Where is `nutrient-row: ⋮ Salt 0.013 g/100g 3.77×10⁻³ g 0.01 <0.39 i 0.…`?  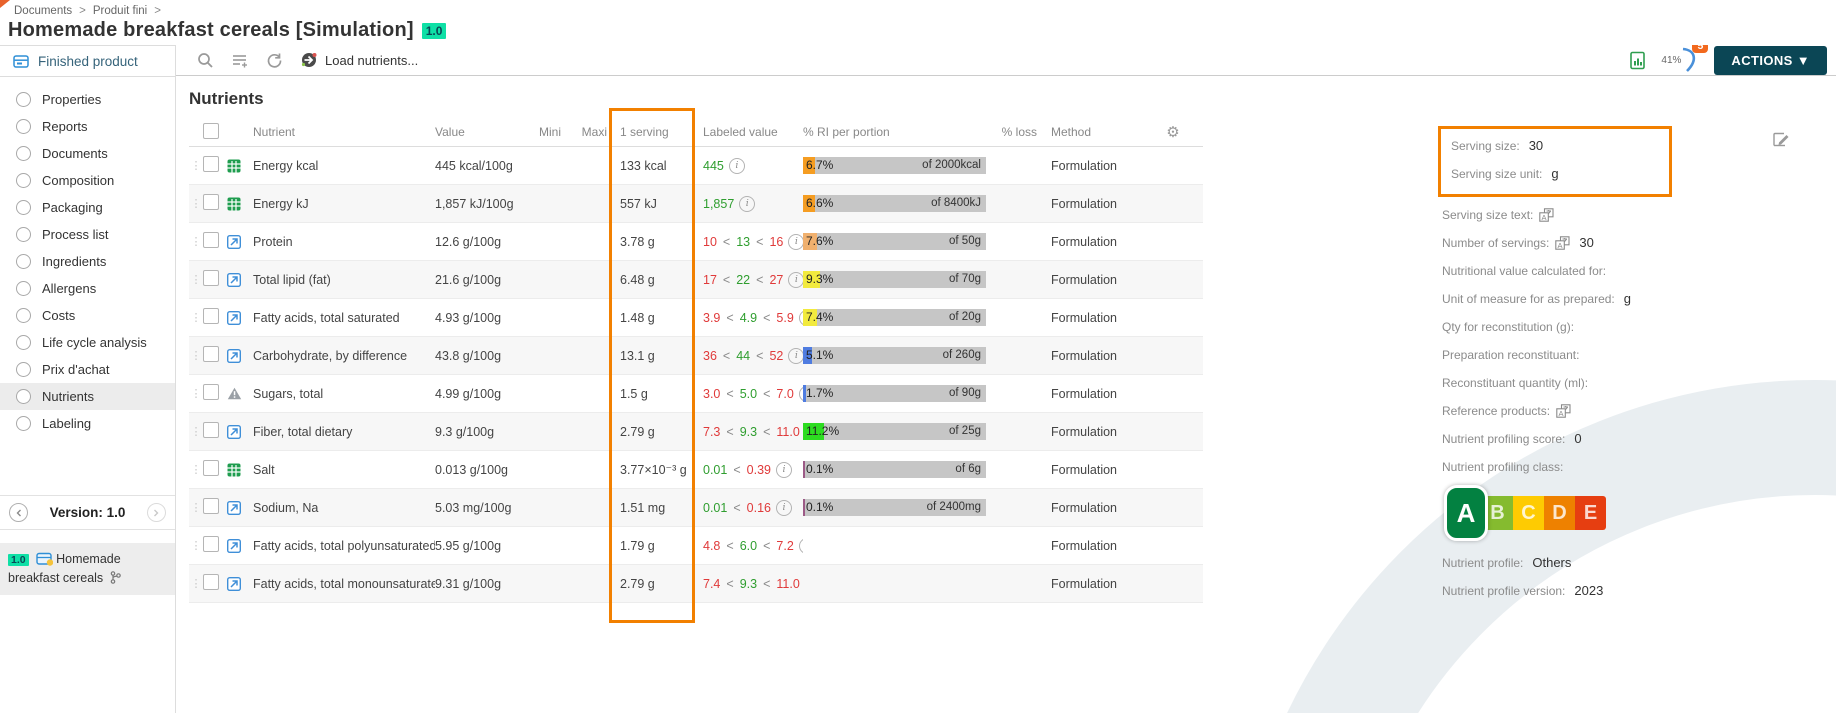 nutrient-row: ⋮ Salt 0.013 g/100g 3.77×10⁻³ g 0.01 <0.39 i 0.… is located at coordinates (696, 470).